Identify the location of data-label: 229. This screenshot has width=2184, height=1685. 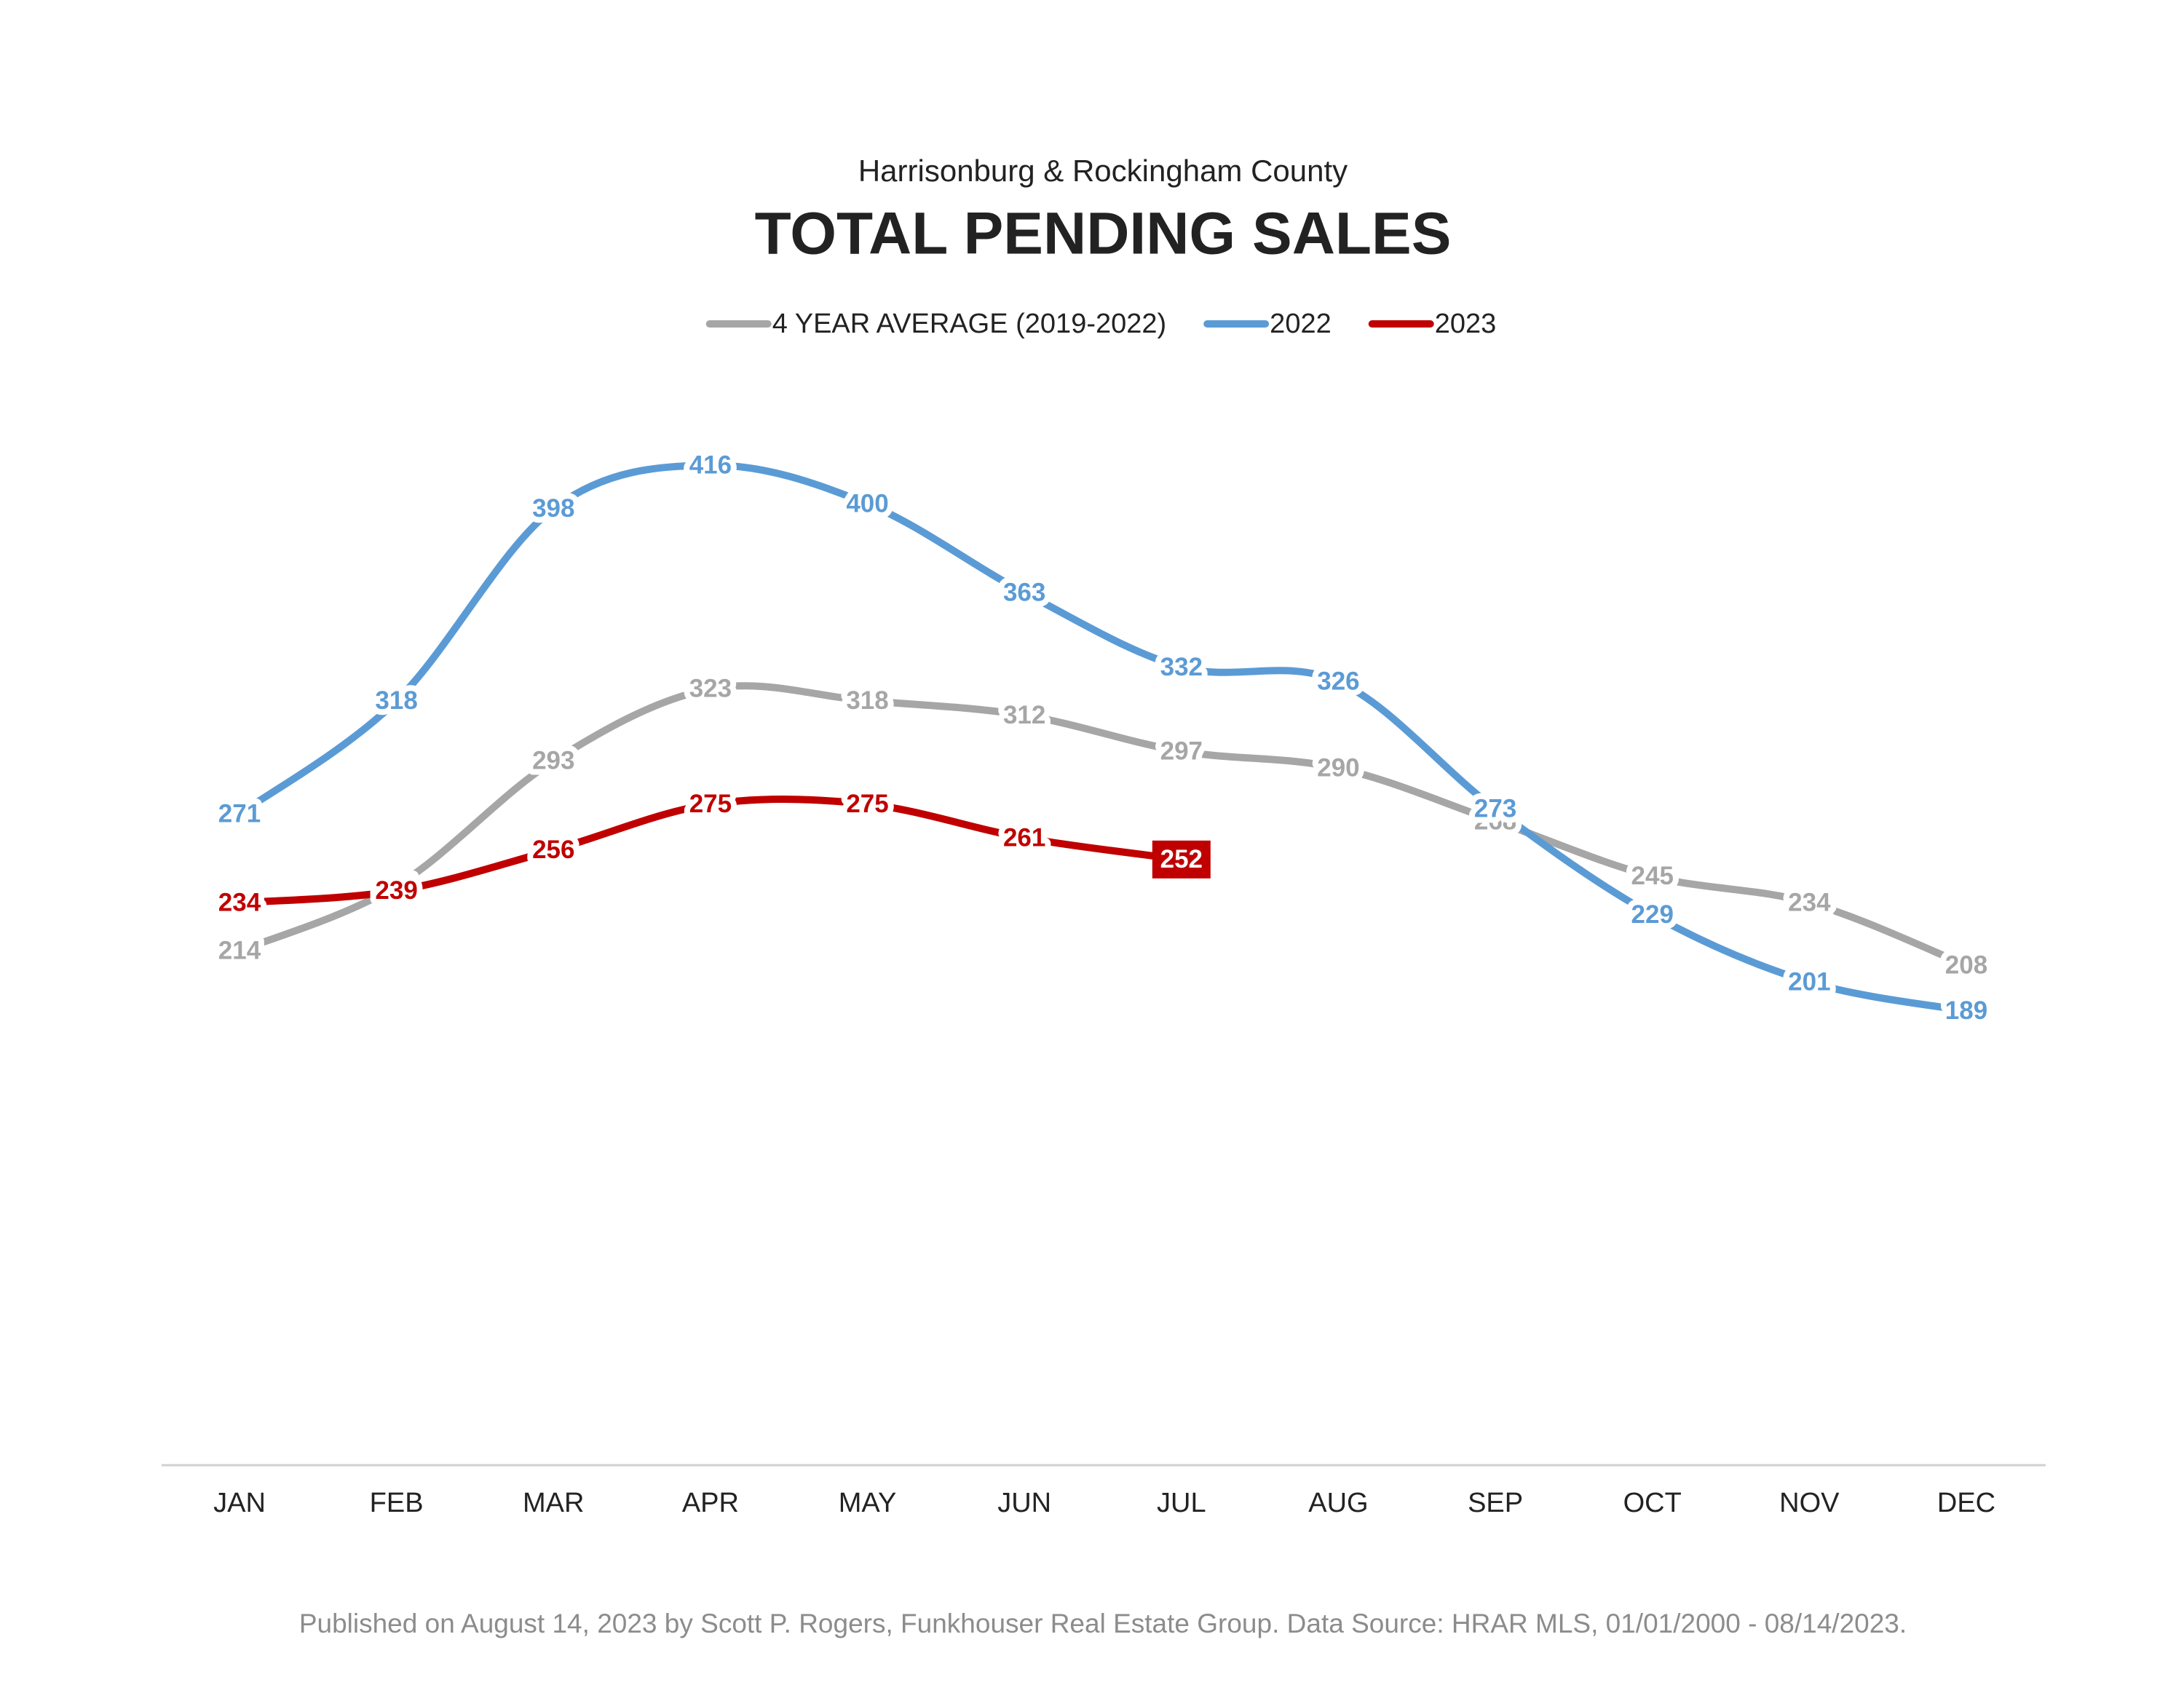
(1652, 914).